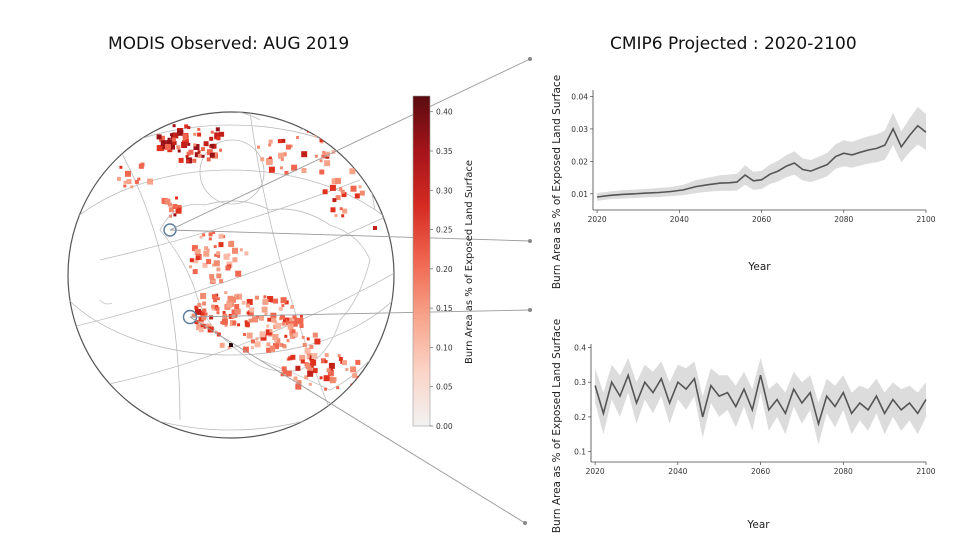  What do you see at coordinates (760, 399) in the screenshot?
I see `series-line` at bounding box center [760, 399].